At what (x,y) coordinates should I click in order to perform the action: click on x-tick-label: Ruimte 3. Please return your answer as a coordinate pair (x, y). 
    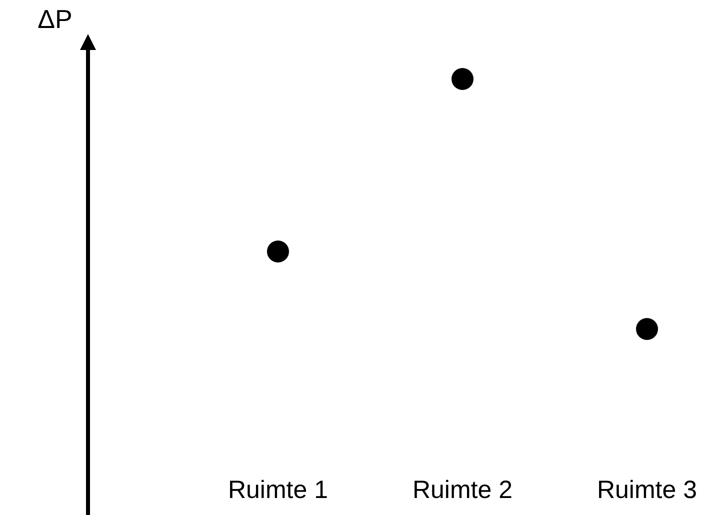
    Looking at the image, I should click on (647, 490).